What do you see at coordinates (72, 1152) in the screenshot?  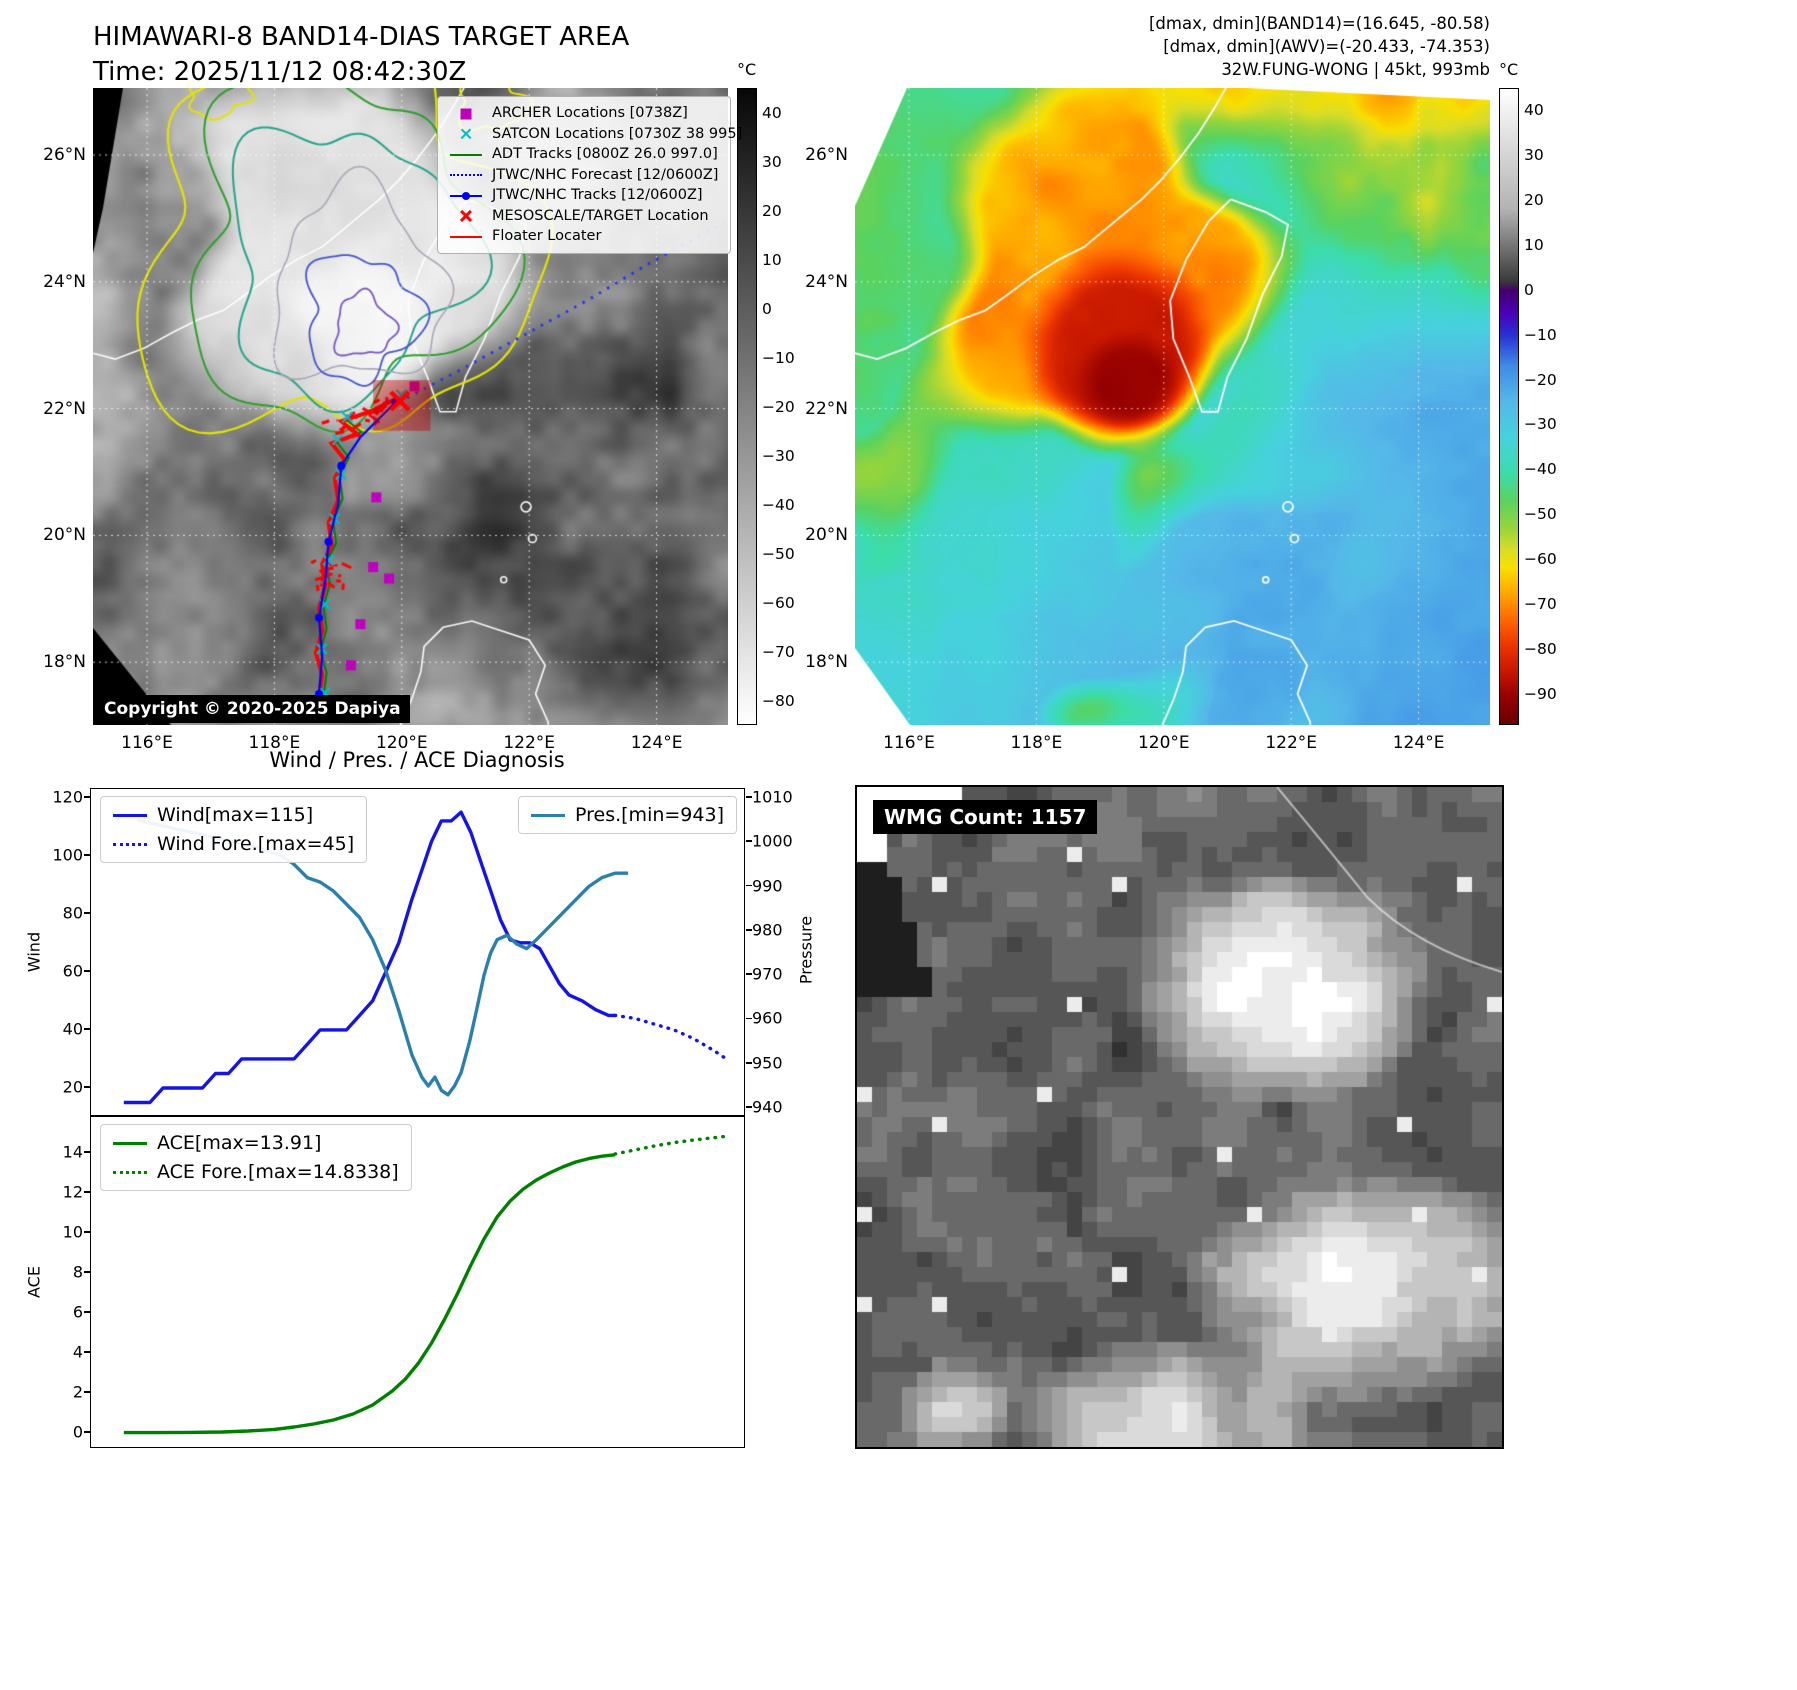 I see `ace-ytick-label: 14` at bounding box center [72, 1152].